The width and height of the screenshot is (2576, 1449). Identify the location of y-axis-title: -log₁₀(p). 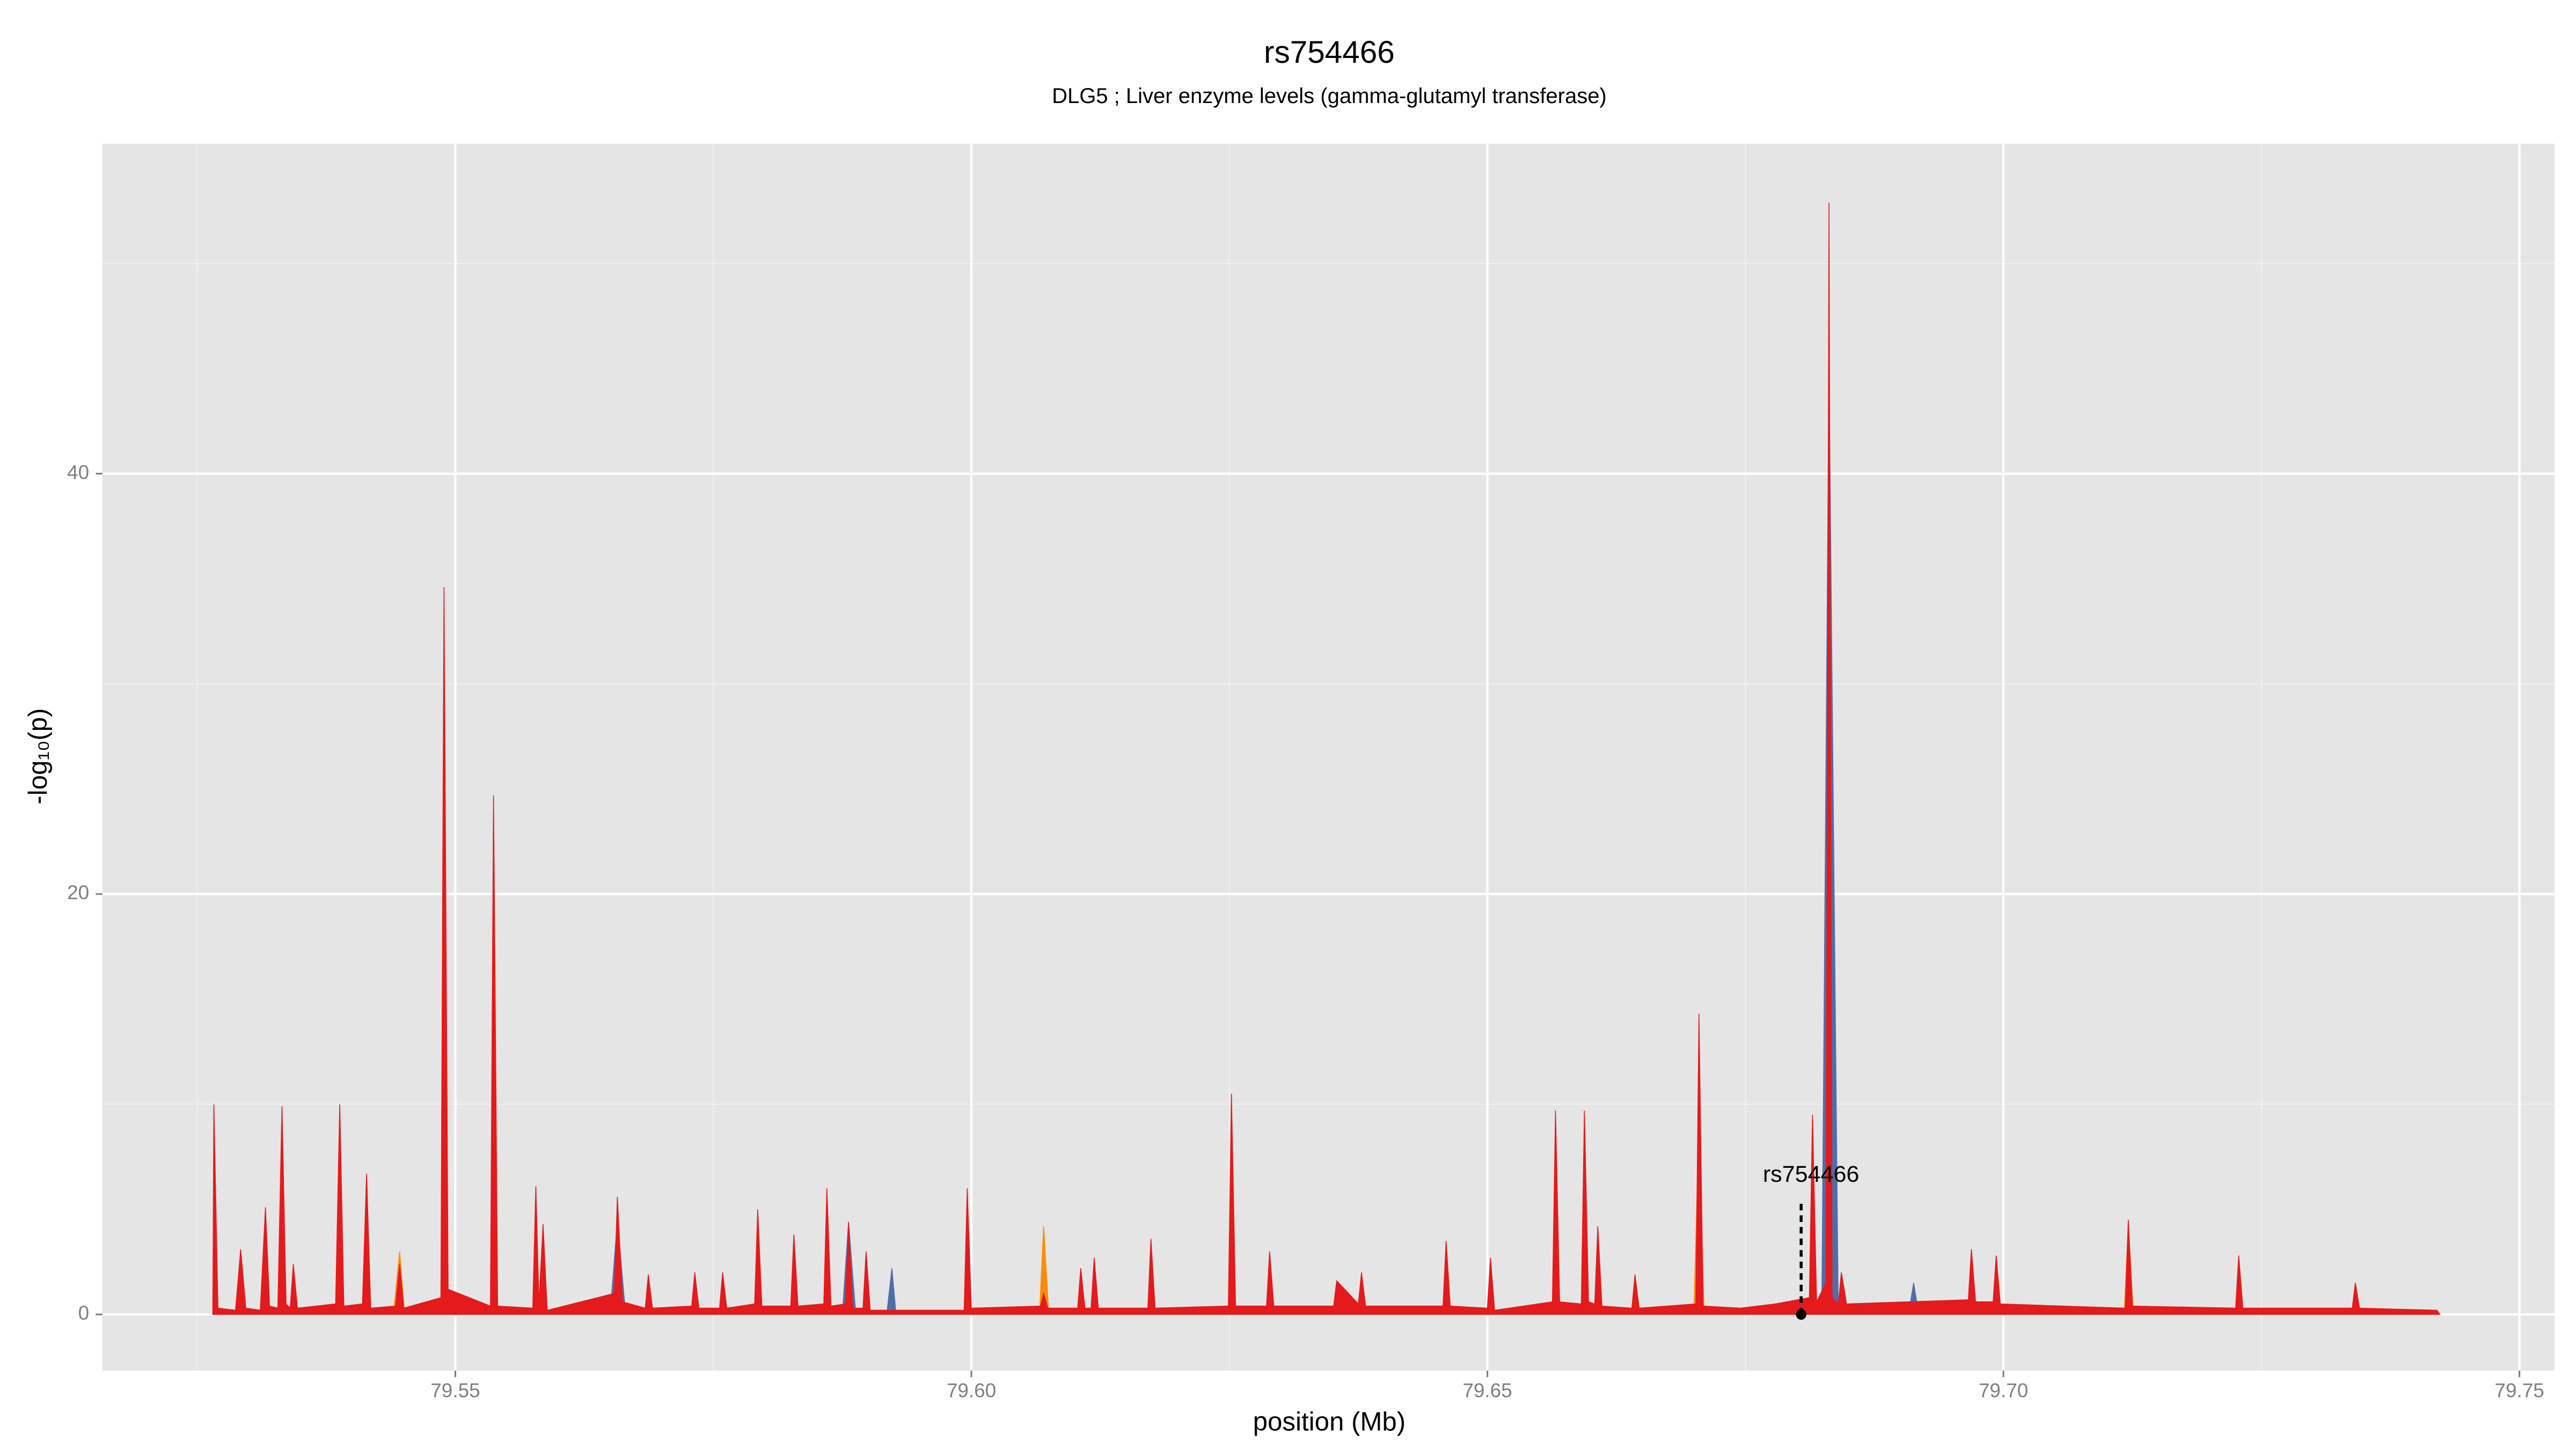
(38, 756).